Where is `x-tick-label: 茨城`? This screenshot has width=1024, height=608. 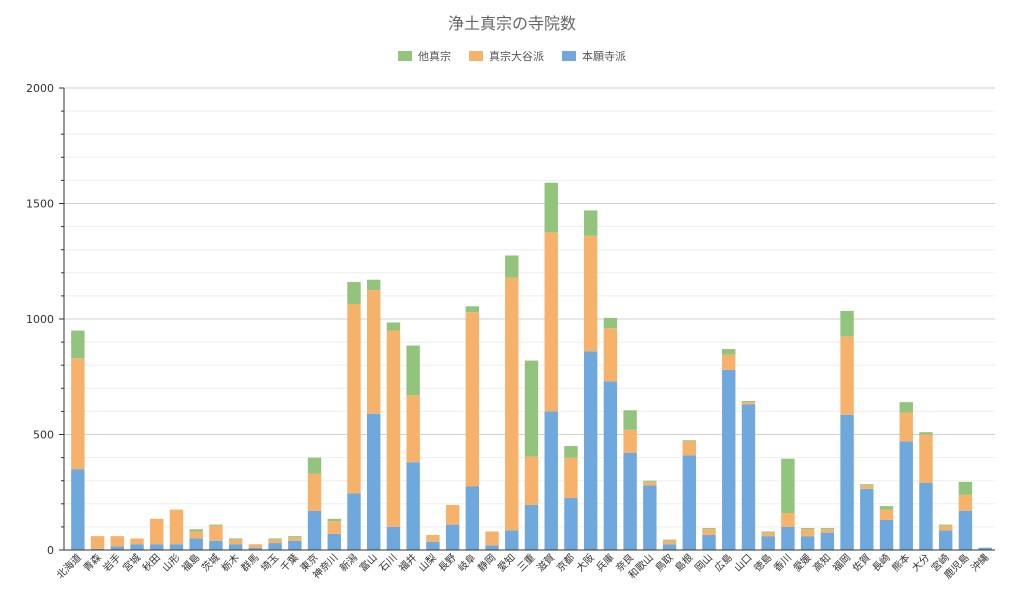 x-tick-label: 茨城 is located at coordinates (210, 562).